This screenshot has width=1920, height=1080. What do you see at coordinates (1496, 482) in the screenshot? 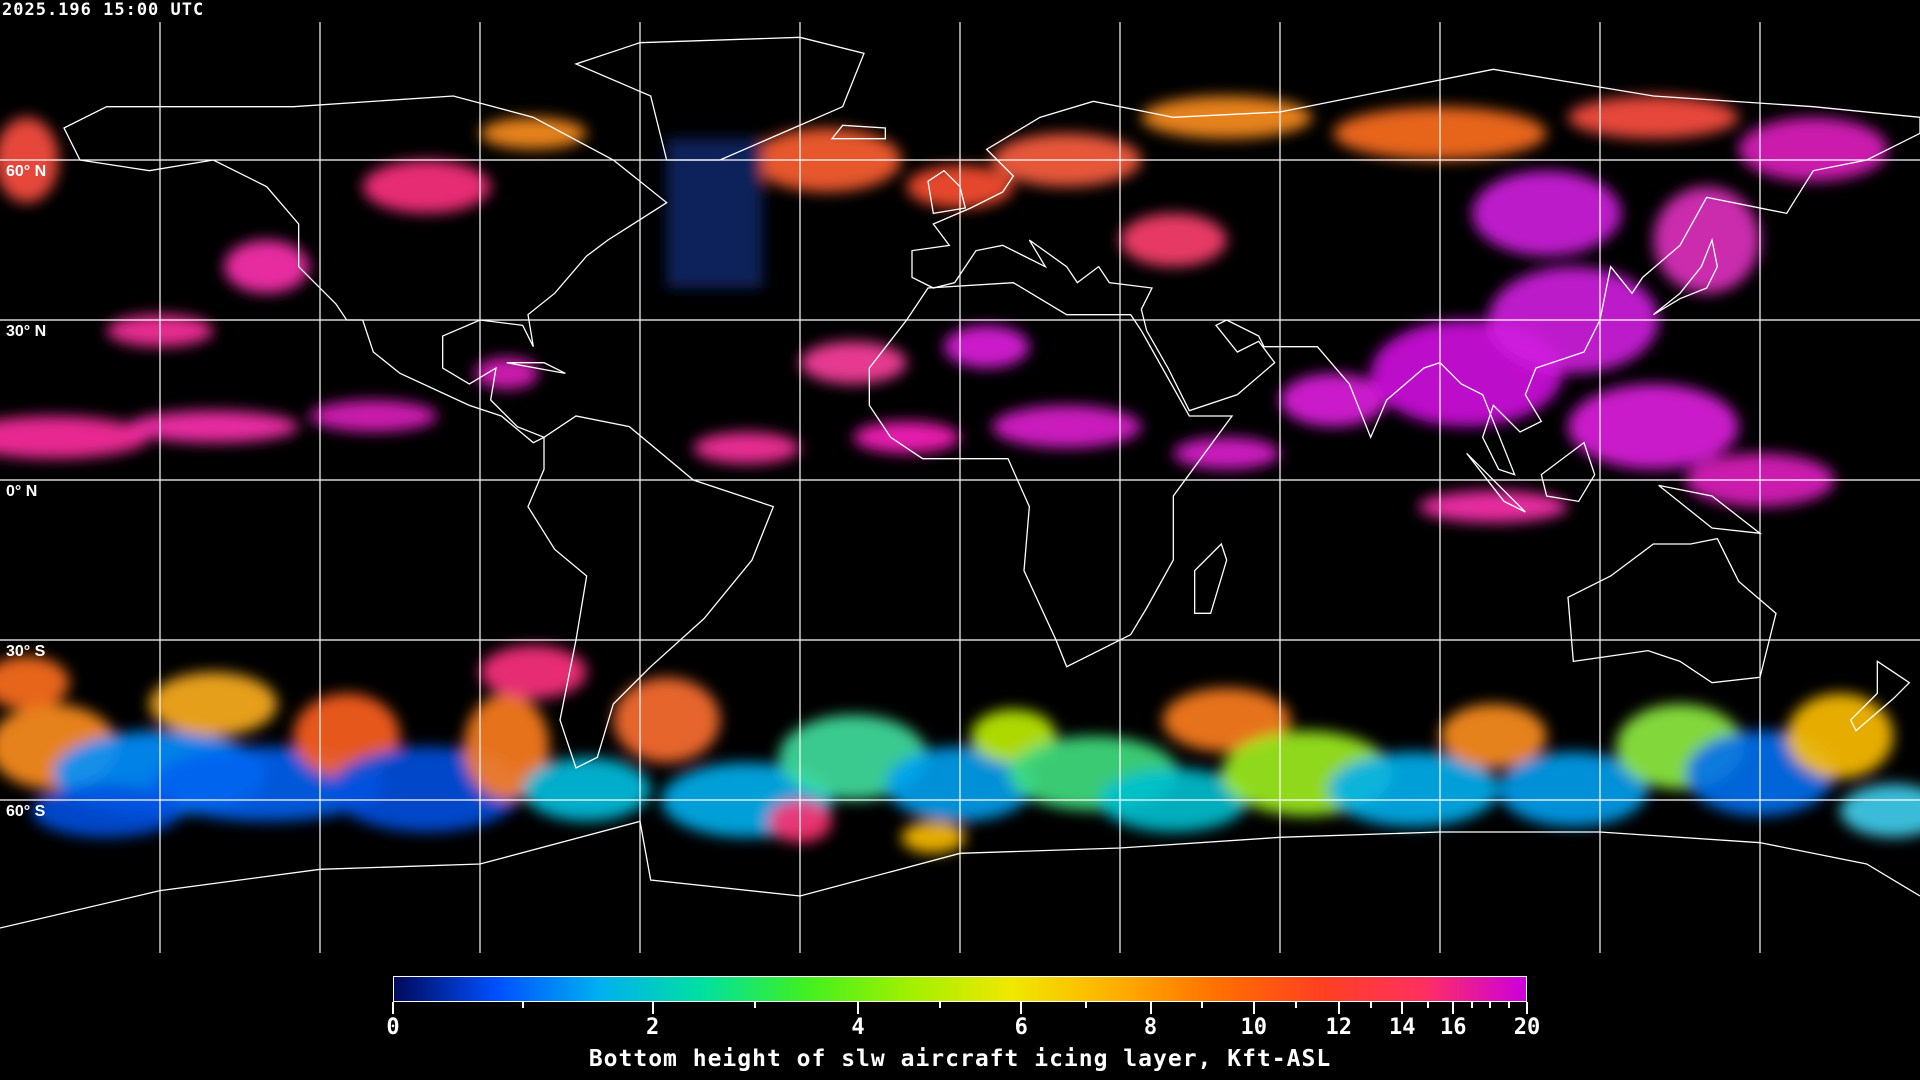
I see `coastline-sumatra` at bounding box center [1496, 482].